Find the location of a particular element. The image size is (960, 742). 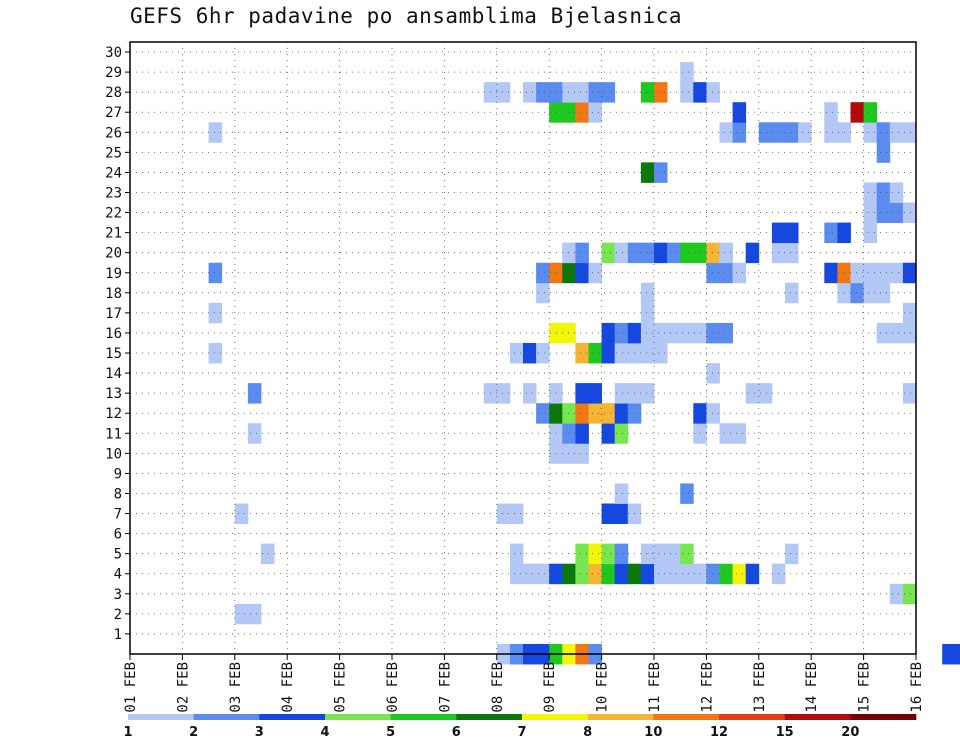

x-tick-label: 16 FEB is located at coordinates (917, 687).